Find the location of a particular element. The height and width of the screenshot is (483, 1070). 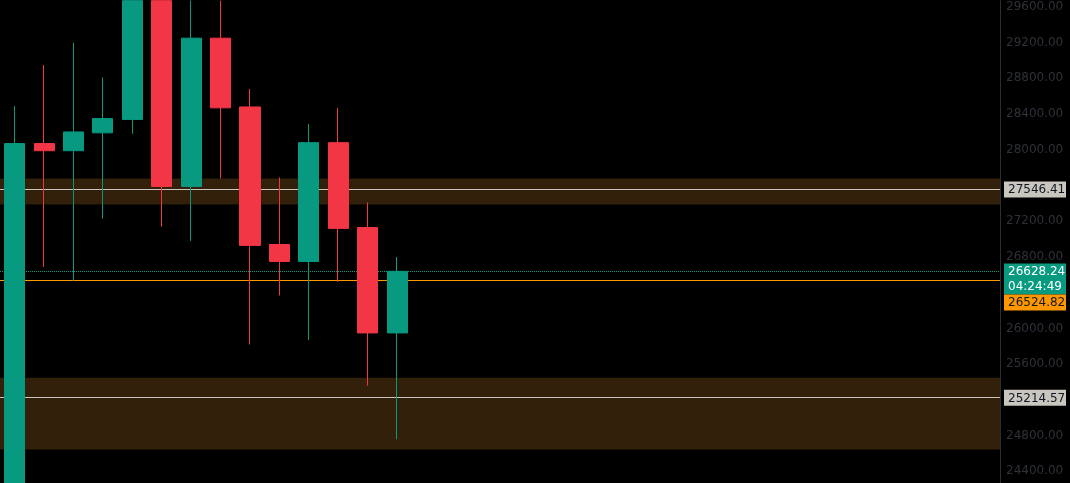

y-tick-label: 29600.00 is located at coordinates (1035, 6).